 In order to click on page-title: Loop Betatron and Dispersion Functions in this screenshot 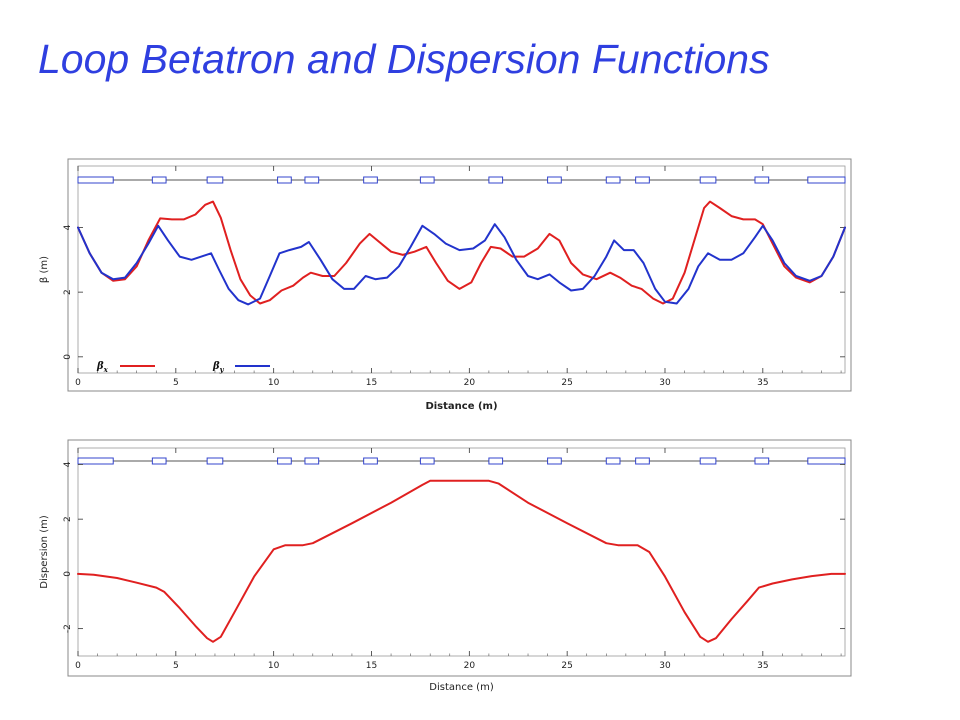, I will do `click(404, 59)`.